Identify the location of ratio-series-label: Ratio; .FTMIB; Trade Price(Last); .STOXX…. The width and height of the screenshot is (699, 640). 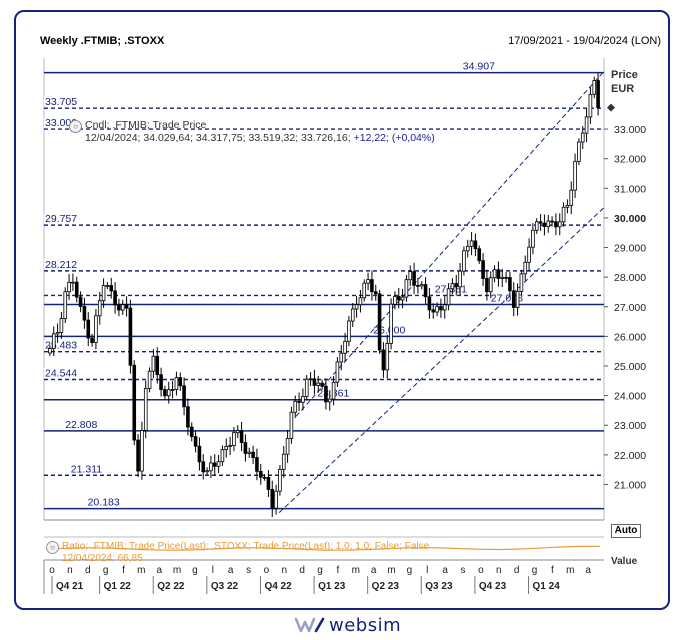
(246, 546).